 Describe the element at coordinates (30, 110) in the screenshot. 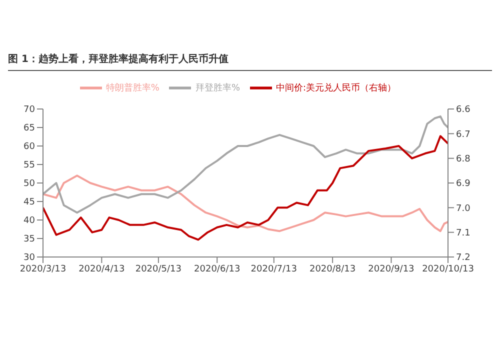

I see `y-tick-label: 70` at that location.